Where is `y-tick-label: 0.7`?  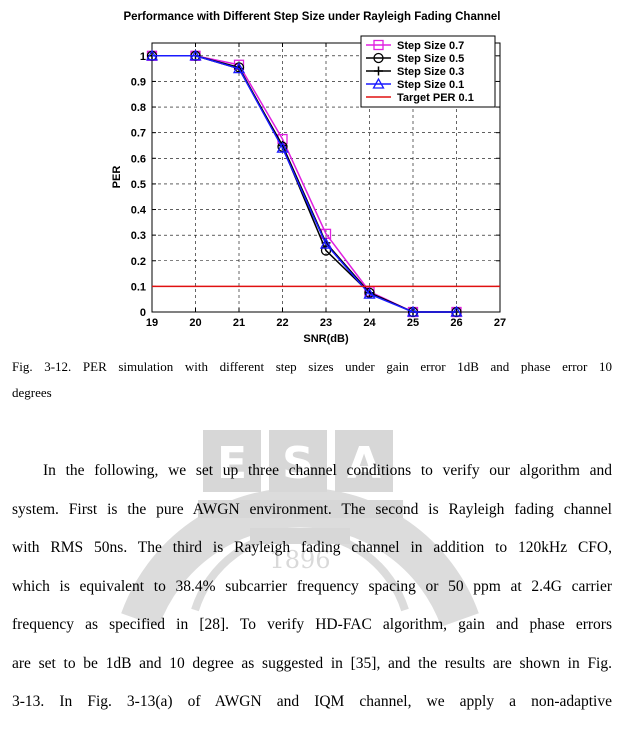
y-tick-label: 0.7 is located at coordinates (138, 134).